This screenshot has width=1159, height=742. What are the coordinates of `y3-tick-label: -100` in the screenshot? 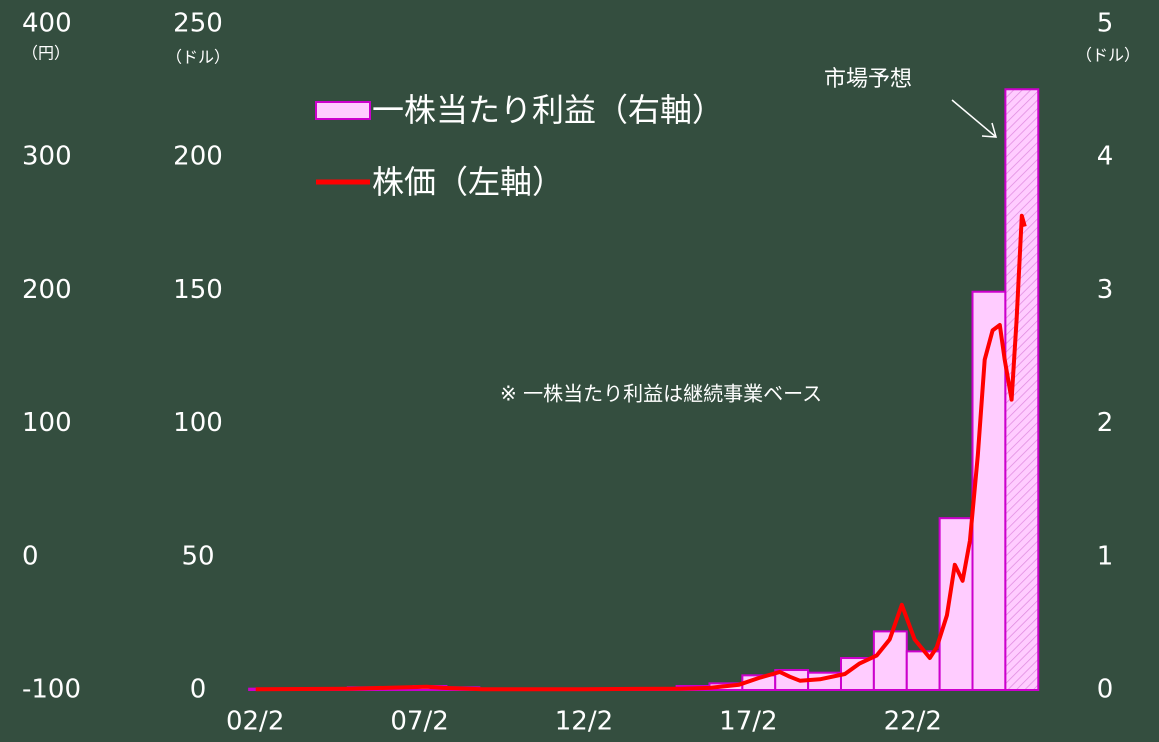 It's located at (51, 690).